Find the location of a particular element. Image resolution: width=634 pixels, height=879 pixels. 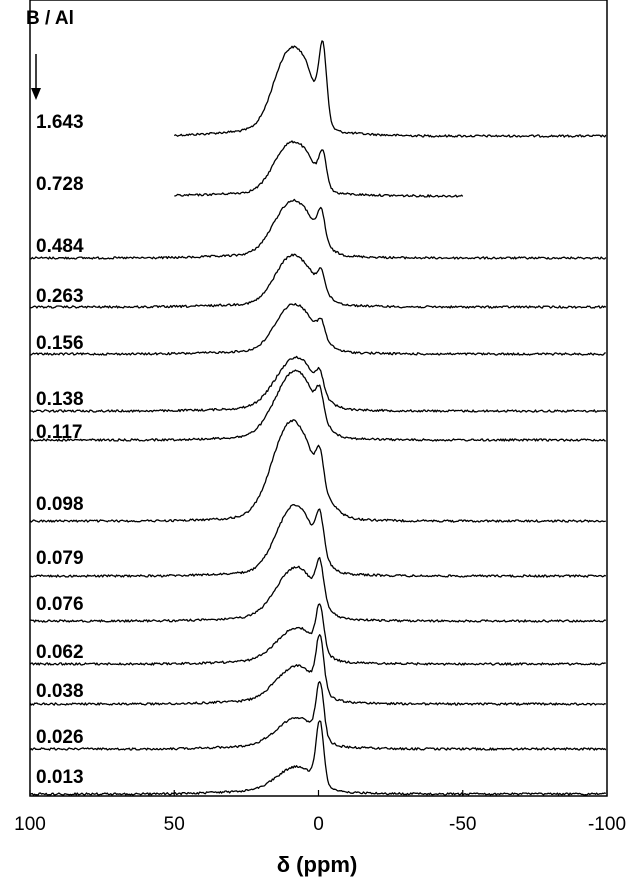

series-label: 0.117 is located at coordinates (59, 432).